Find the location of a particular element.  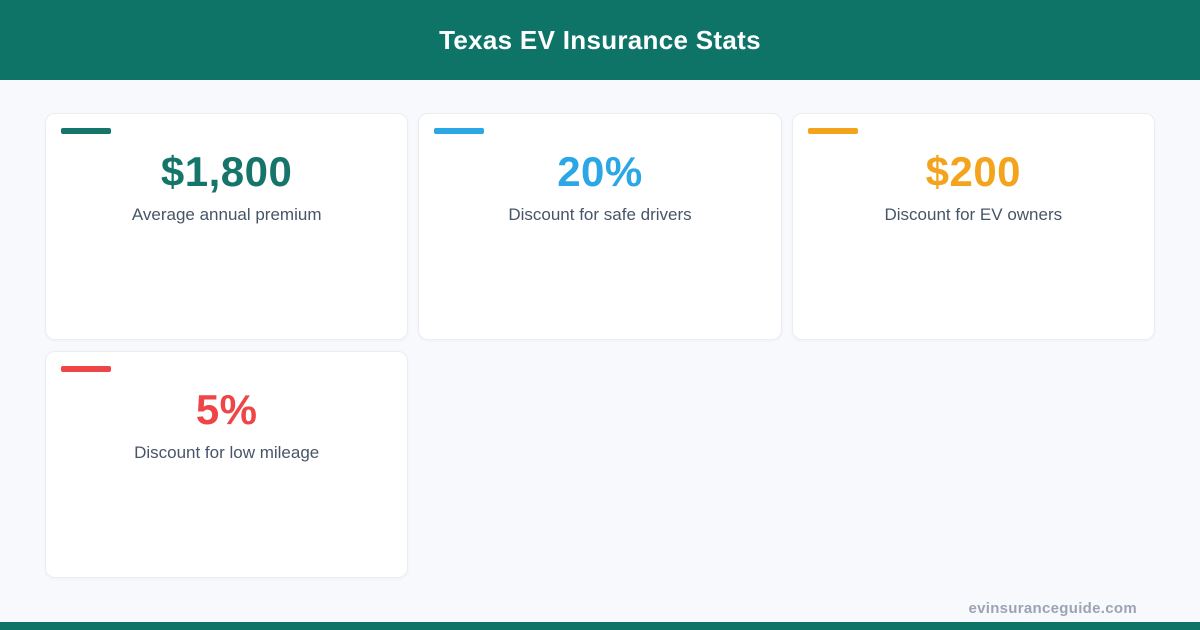

stat-value: 5% is located at coordinates (226, 409).